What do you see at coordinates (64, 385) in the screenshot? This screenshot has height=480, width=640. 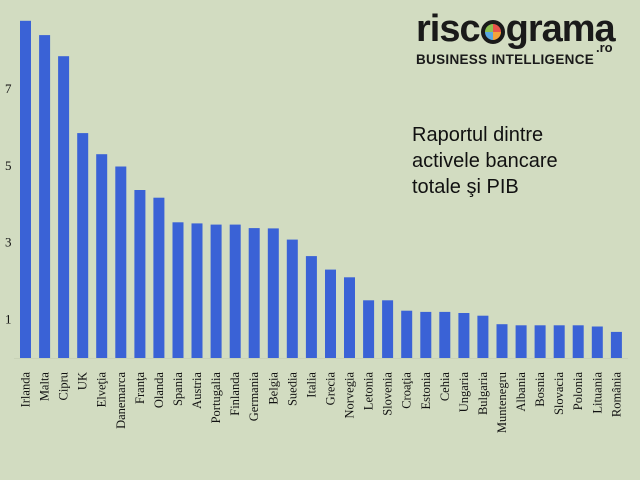 I see `category-label: Cipru` at bounding box center [64, 385].